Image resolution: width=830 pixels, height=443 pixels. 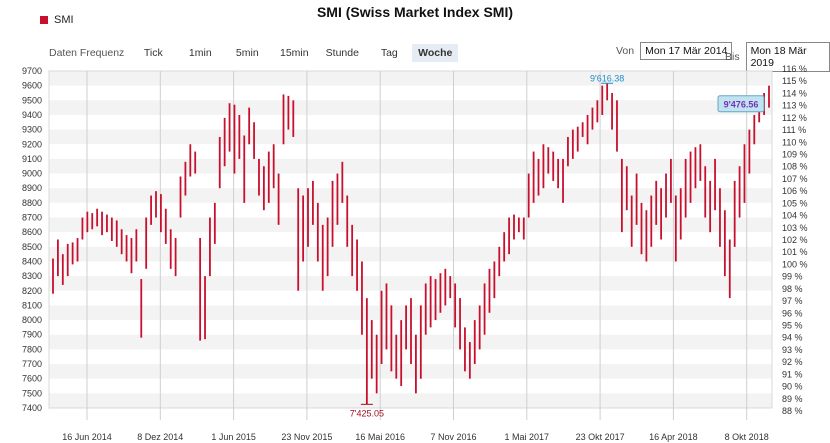 I want to click on y-tick-label: 9100, so click(x=32, y=159).